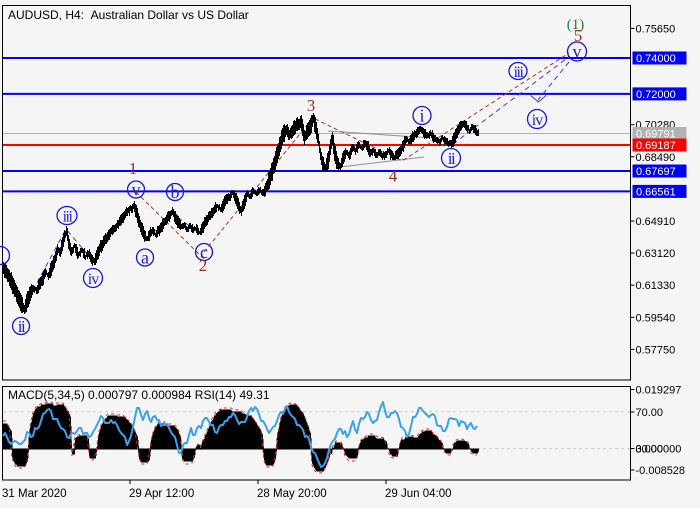  Describe the element at coordinates (578, 35) in the screenshot. I see `svg-text: 5` at that location.